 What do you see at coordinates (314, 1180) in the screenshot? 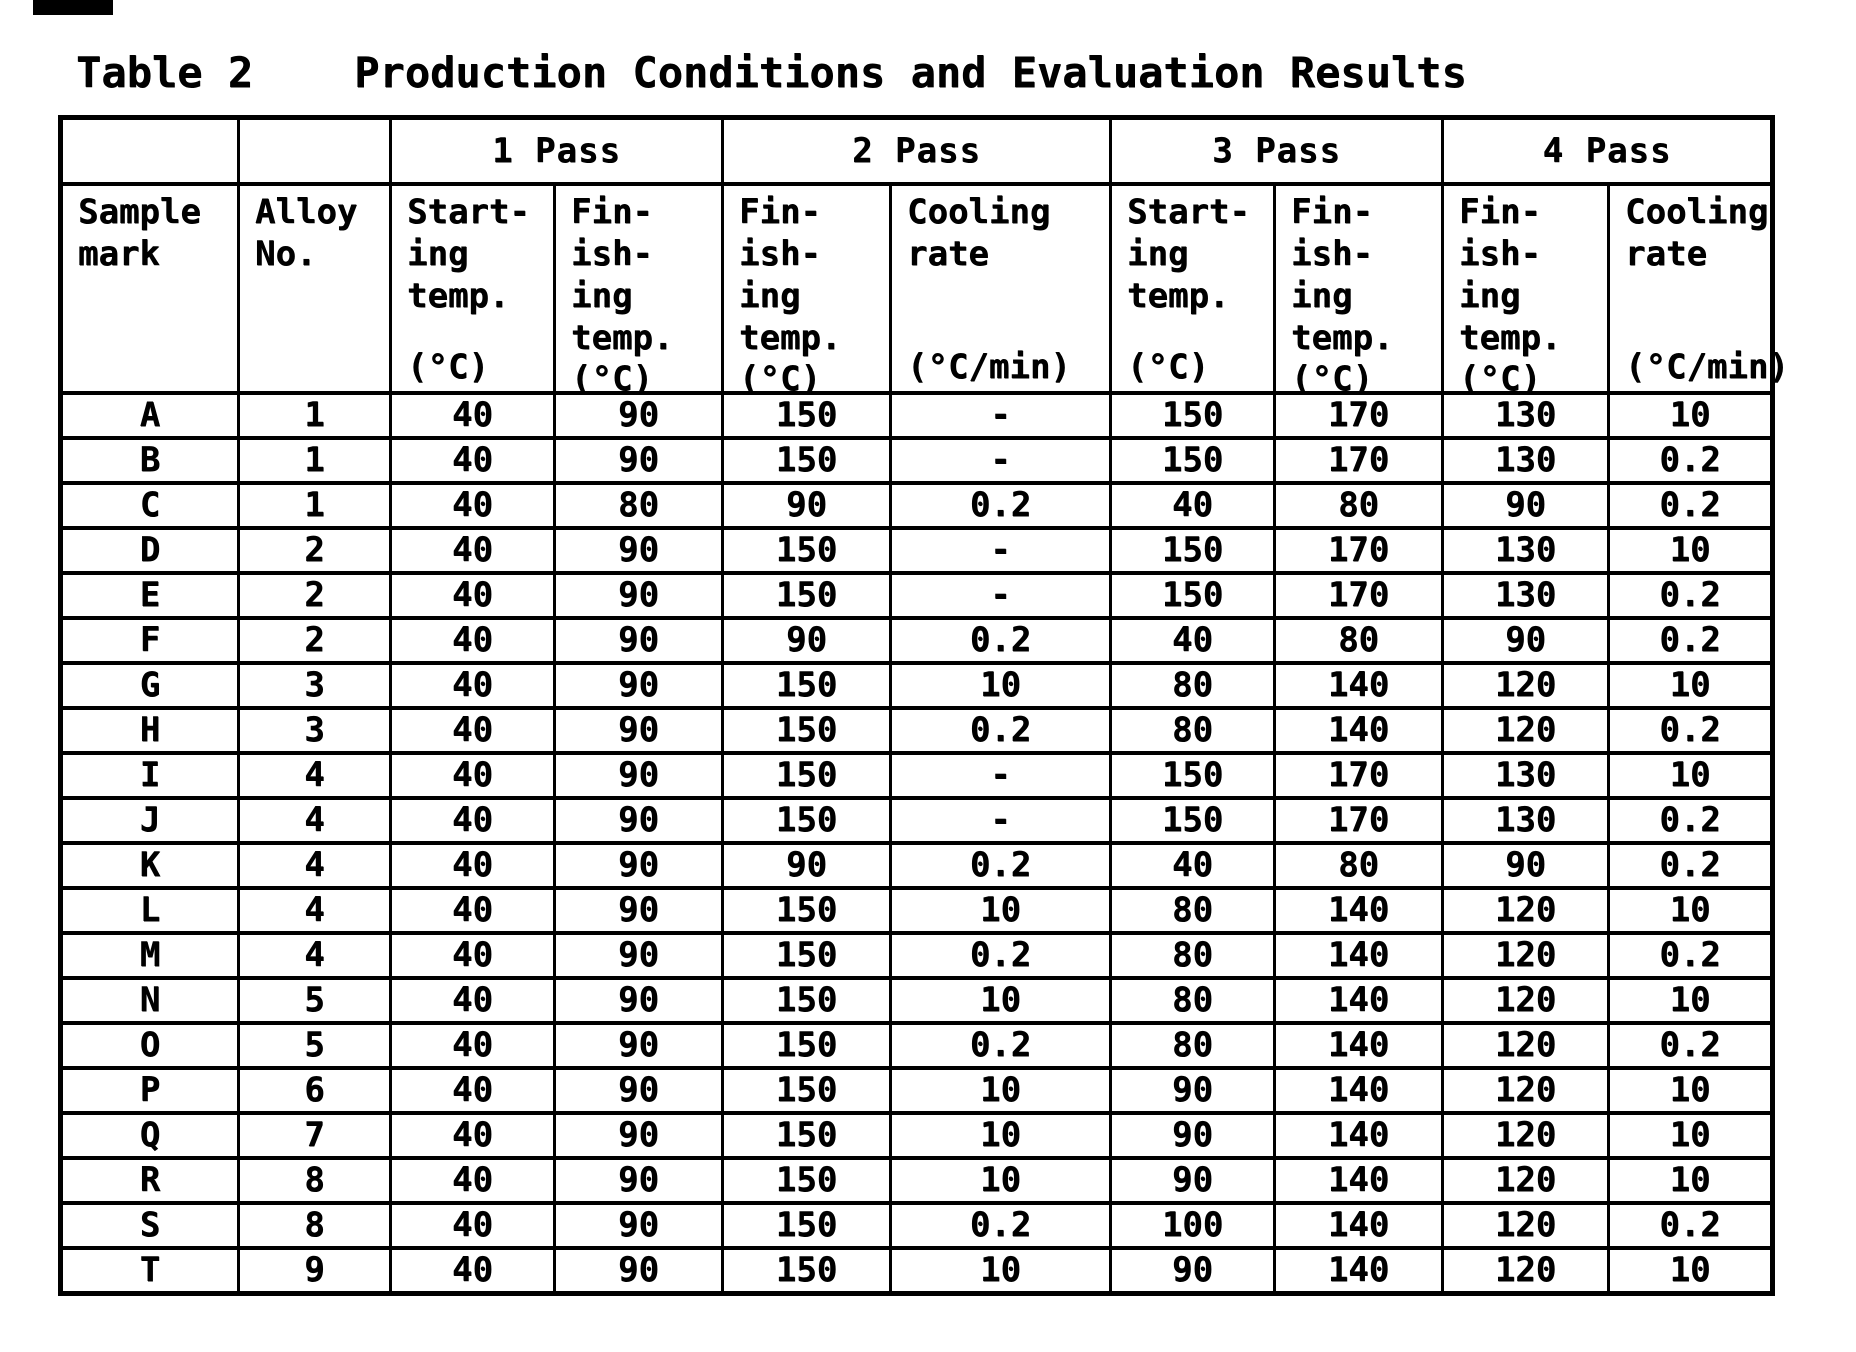
I see `value-cell: 8` at bounding box center [314, 1180].